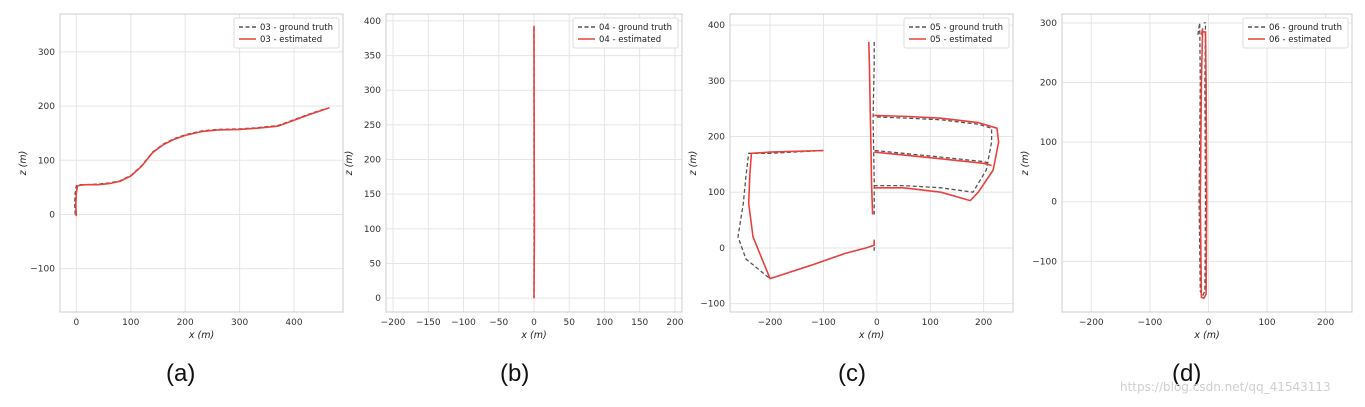 This screenshot has height=407, width=1365. Describe the element at coordinates (291, 40) in the screenshot. I see `legend-label: 03 - estimated` at that location.